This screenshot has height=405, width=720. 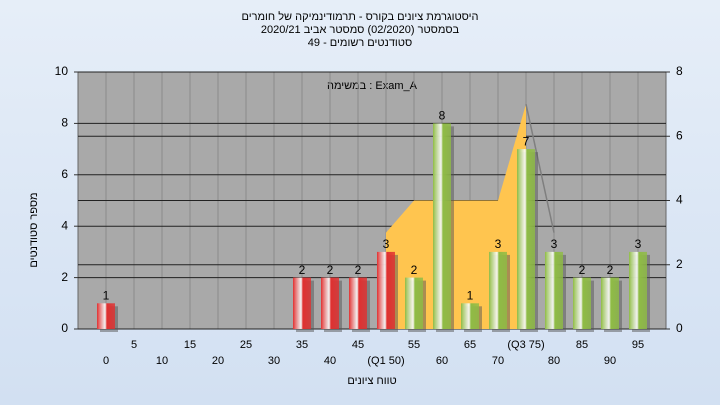 What do you see at coordinates (62, 71) in the screenshot?
I see `y-tick-label: 10` at bounding box center [62, 71].